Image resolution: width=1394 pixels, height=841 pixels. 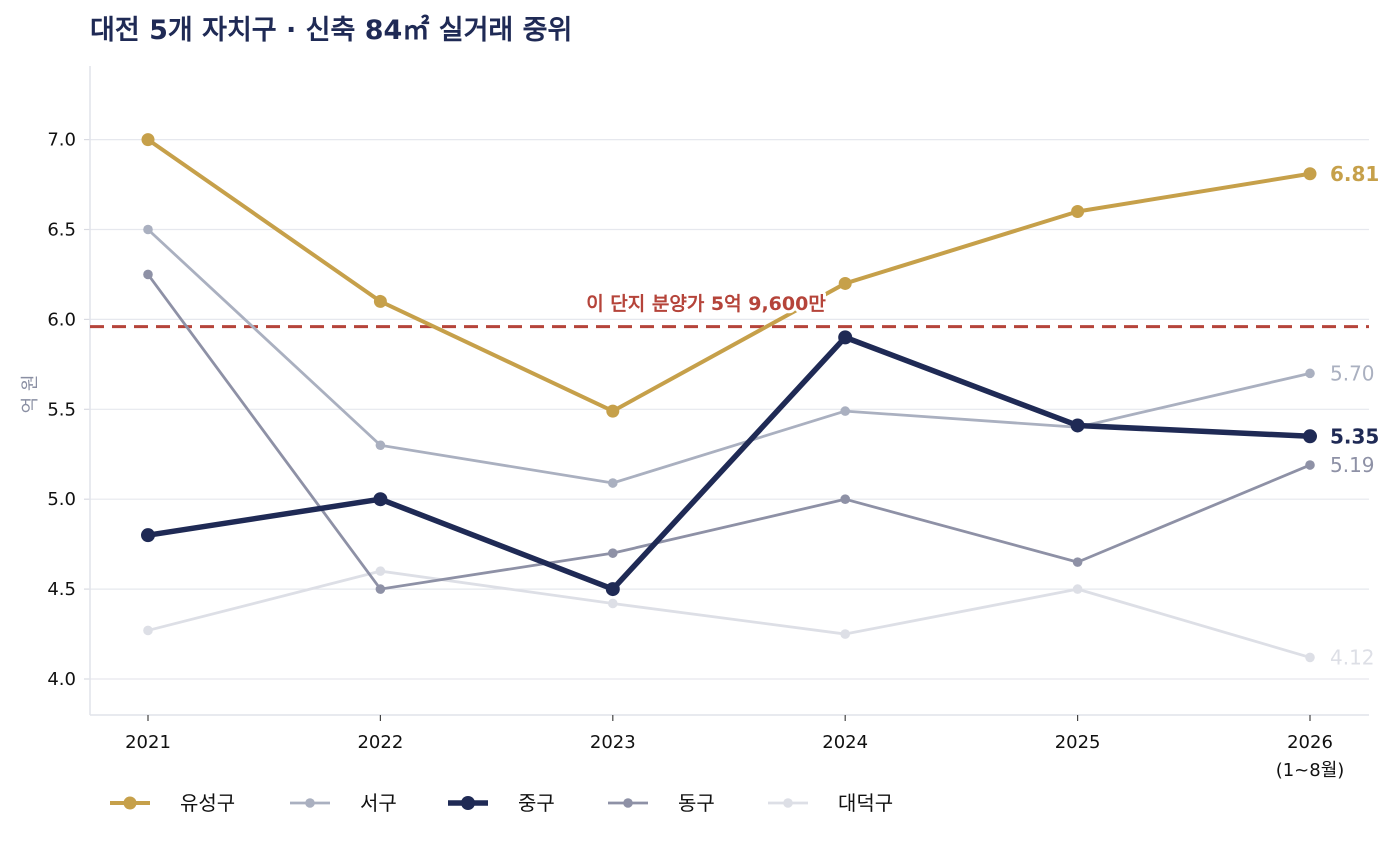 I want to click on x-tick-sublabel: (1~8월), so click(x=1310, y=770).